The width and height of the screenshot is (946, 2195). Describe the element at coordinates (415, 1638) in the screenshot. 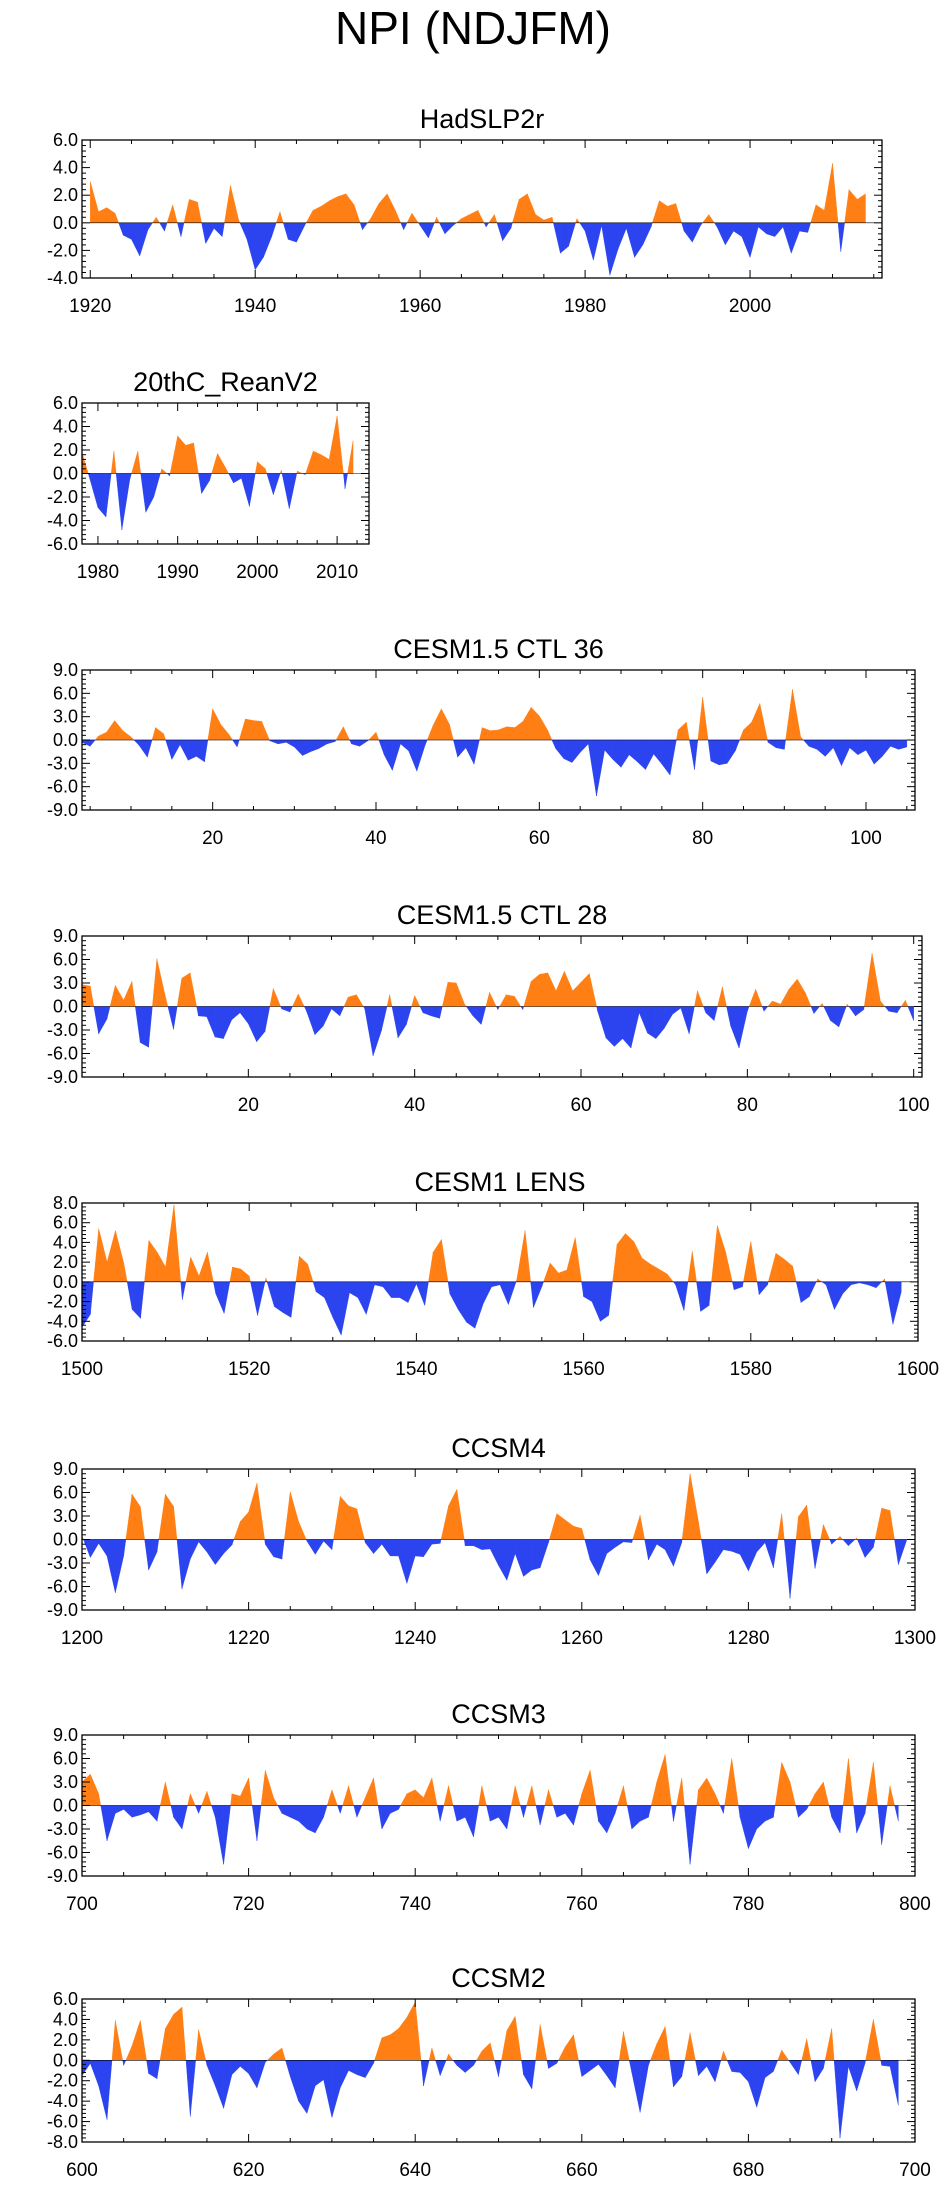

I see `x-tick-label: 1240` at that location.